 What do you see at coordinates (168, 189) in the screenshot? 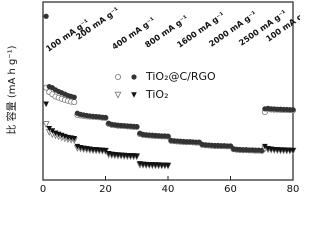
I see `x-tick-label: 40` at bounding box center [168, 189].